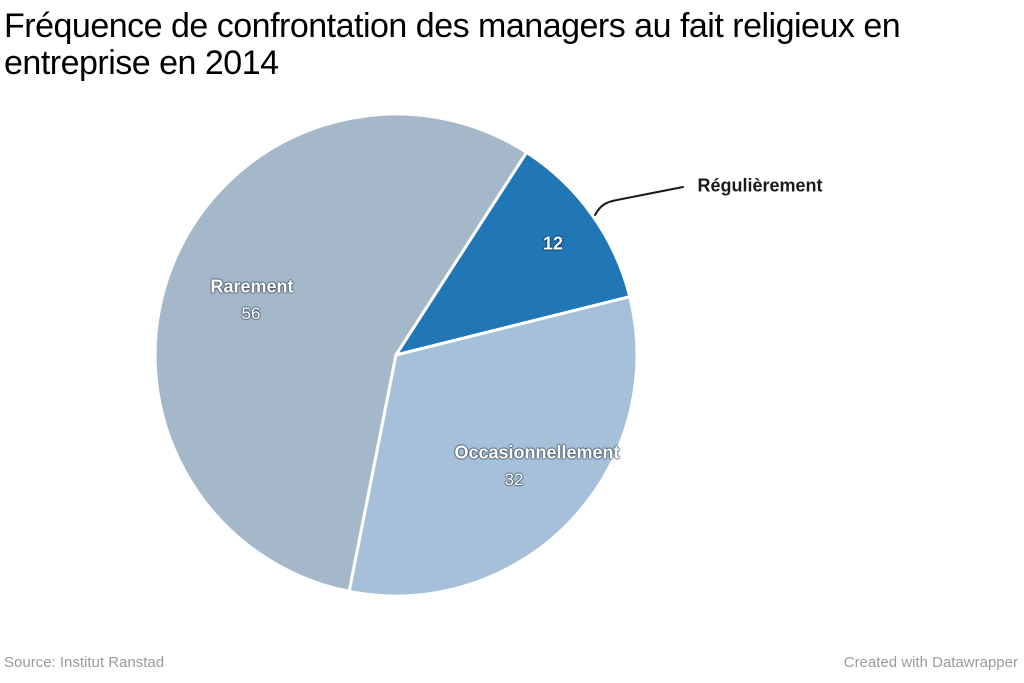 The width and height of the screenshot is (1024, 683). What do you see at coordinates (930, 662) in the screenshot?
I see `datawrapper-credit-link: Created with Datawrapper` at bounding box center [930, 662].